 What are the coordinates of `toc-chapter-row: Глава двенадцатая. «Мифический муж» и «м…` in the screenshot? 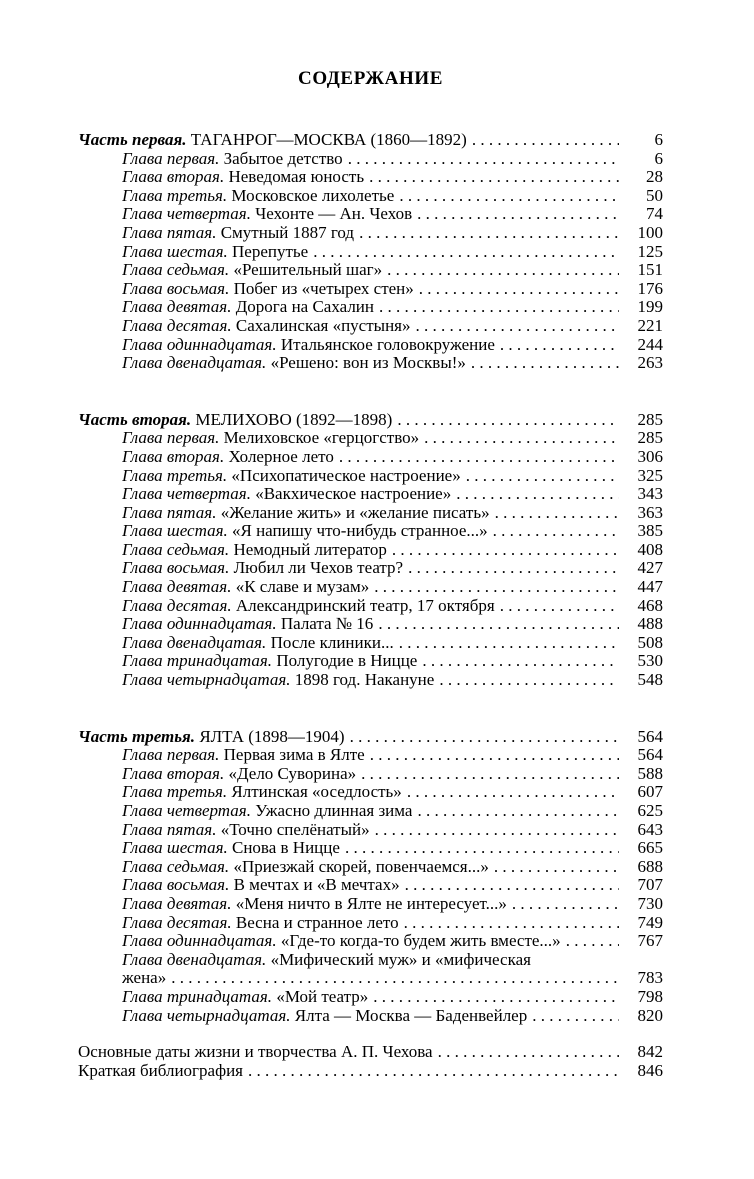 It's located at (370, 960).